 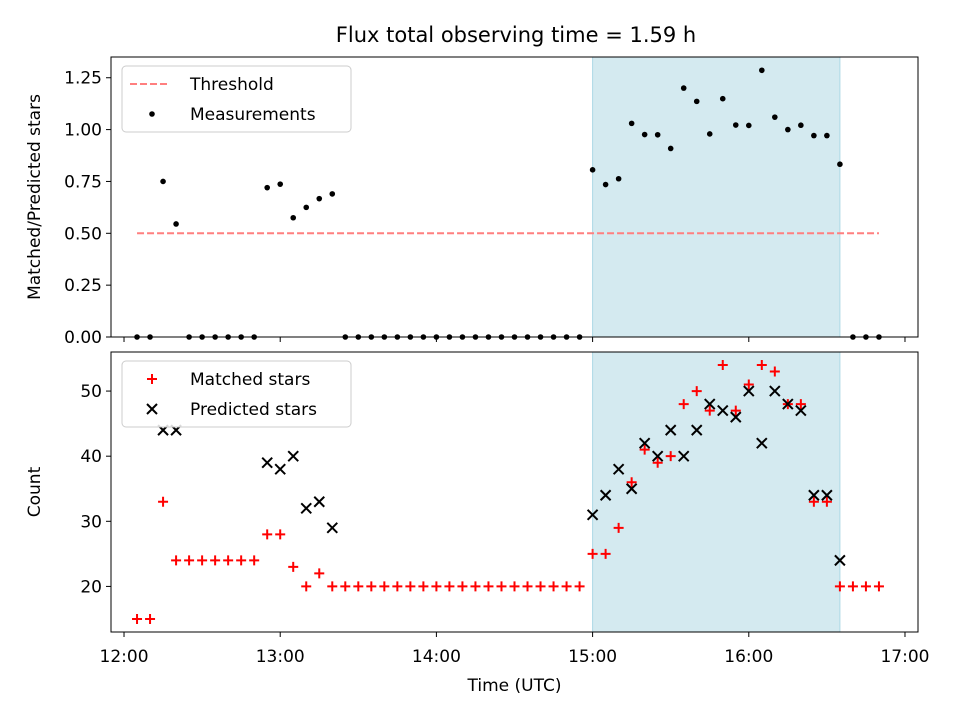 What do you see at coordinates (236, 394) in the screenshot?
I see `legend-box` at bounding box center [236, 394].